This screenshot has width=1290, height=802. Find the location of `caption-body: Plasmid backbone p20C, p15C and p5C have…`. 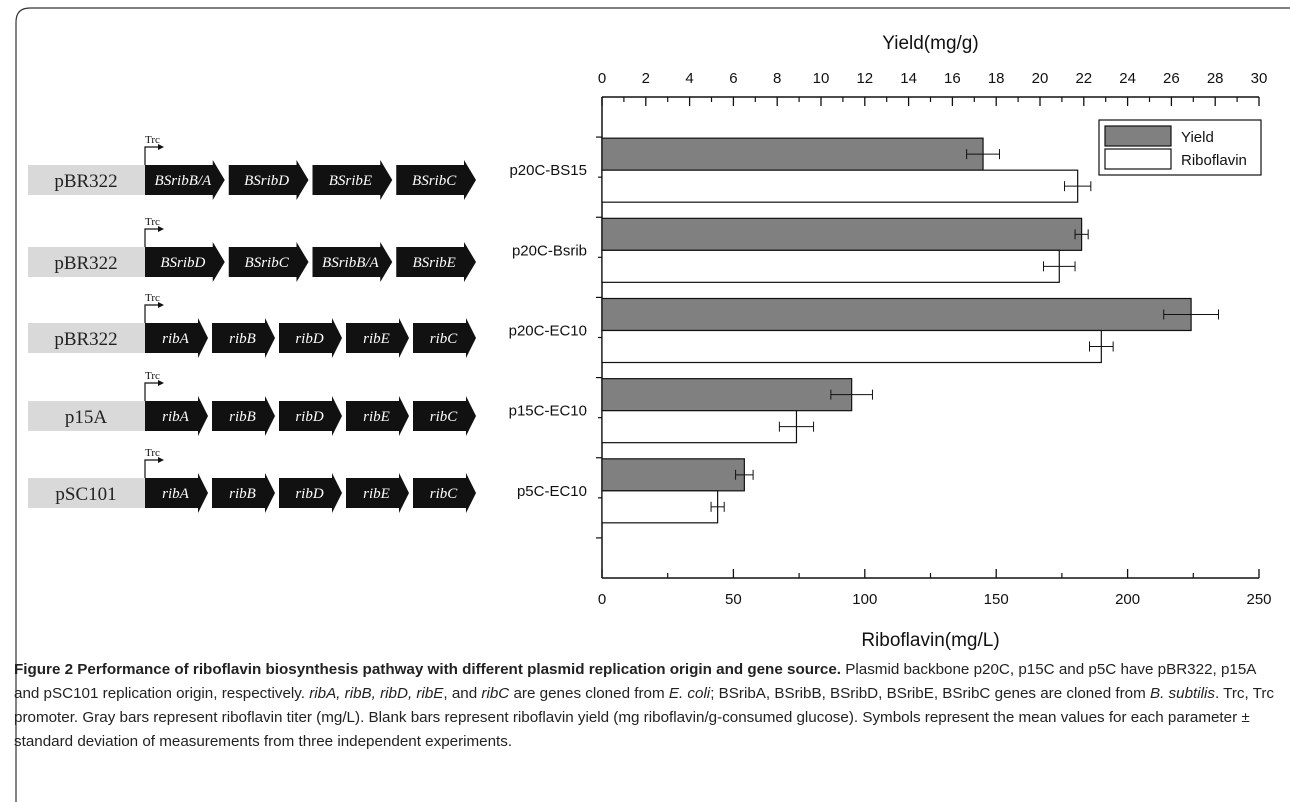

caption-body: Plasmid backbone p20C, p15C and p5C have… is located at coordinates (644, 705).